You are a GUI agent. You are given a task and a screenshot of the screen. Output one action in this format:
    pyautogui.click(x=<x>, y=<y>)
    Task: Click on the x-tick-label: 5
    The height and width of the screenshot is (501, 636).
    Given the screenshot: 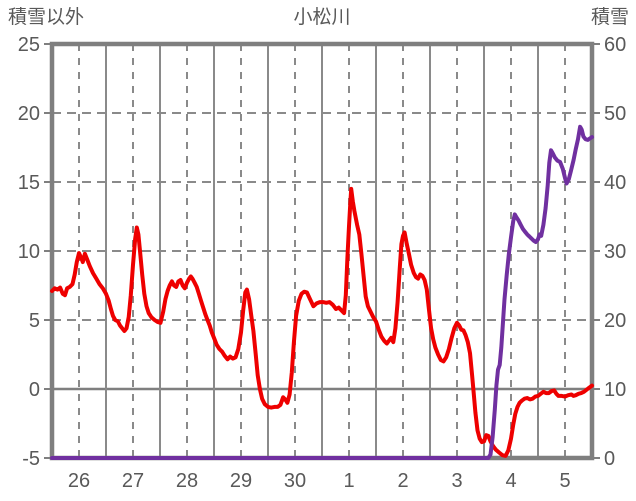 What is the action you would take?
    pyautogui.click(x=564, y=481)
    